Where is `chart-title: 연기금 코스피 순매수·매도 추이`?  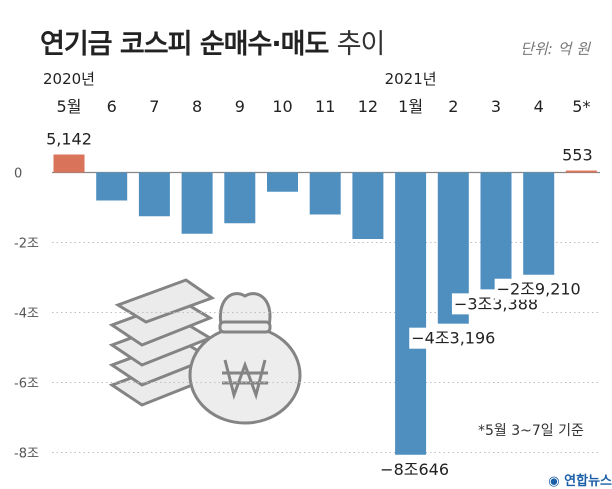
chart-title: 연기금 코스피 순매수·매도 추이 is located at coordinates (213, 41).